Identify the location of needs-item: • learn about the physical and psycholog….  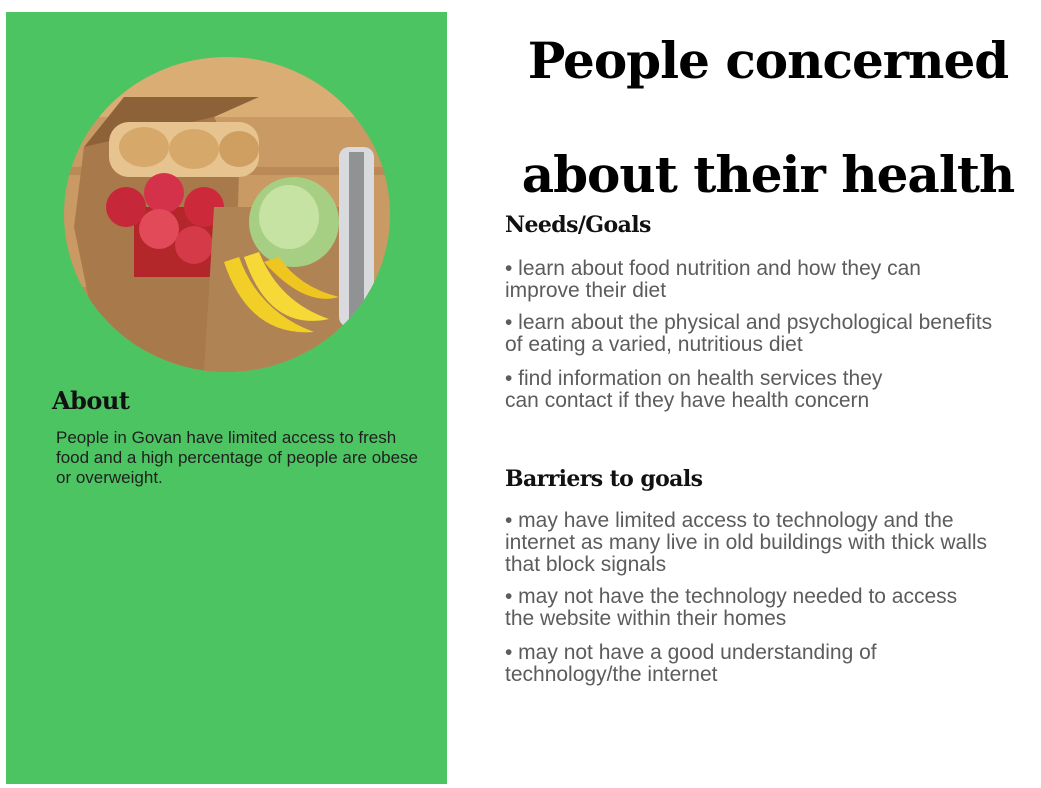
(749, 333).